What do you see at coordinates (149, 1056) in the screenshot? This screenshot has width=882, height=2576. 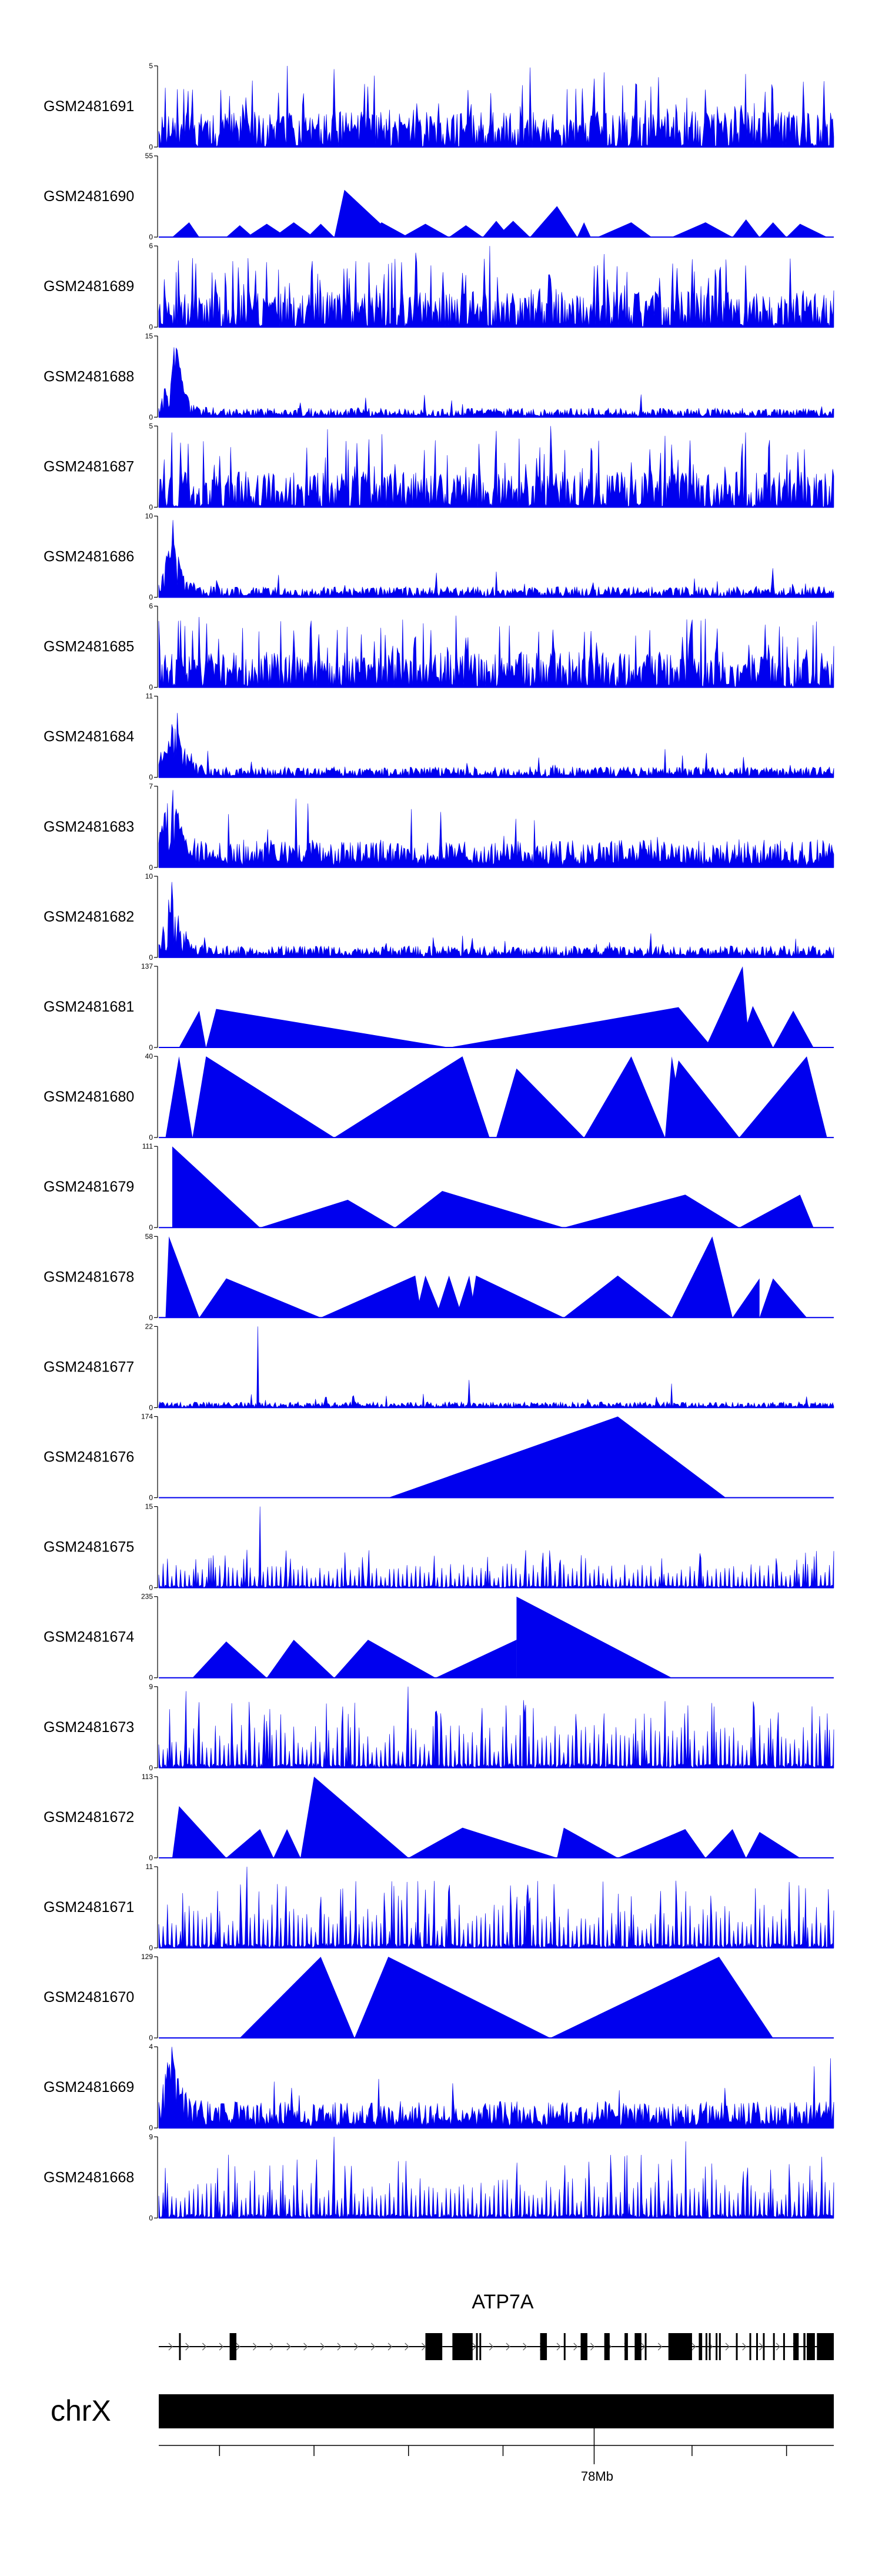 I see `y-tick-label-max: 40` at bounding box center [149, 1056].